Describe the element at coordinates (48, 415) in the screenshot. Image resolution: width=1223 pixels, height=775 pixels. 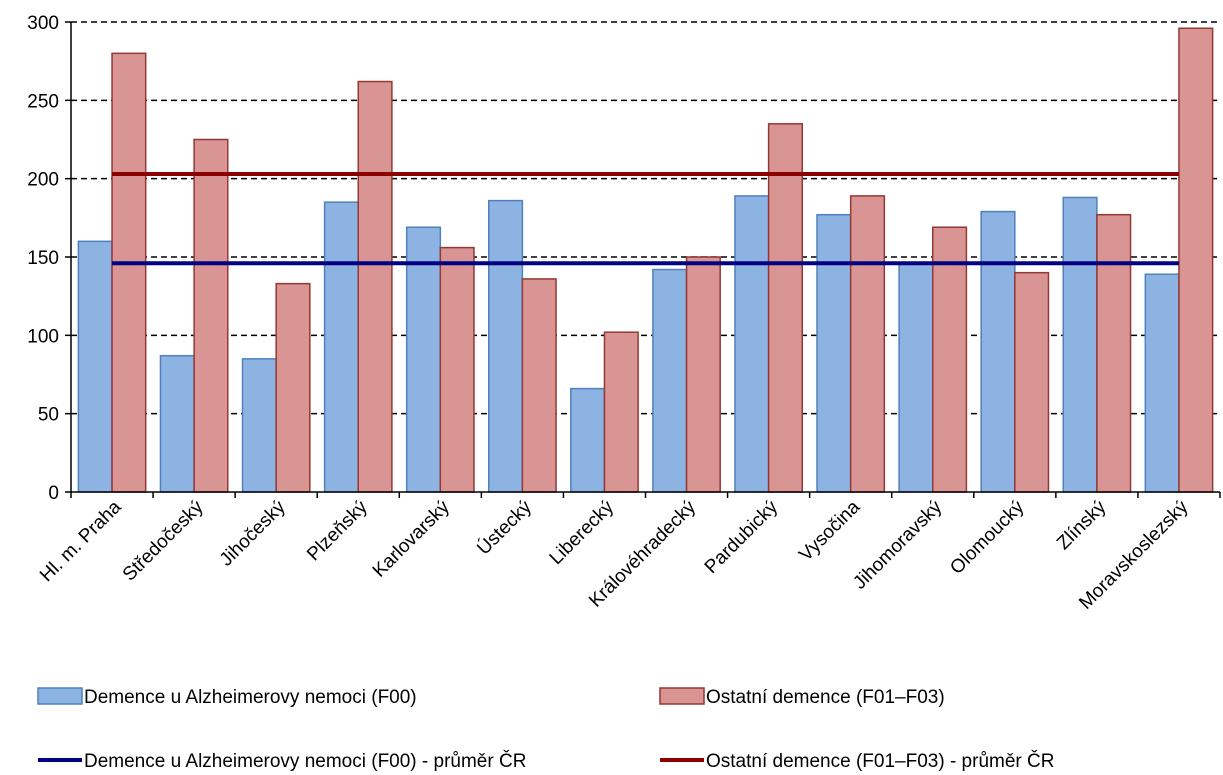
I see `y-tick-label: 50` at that location.